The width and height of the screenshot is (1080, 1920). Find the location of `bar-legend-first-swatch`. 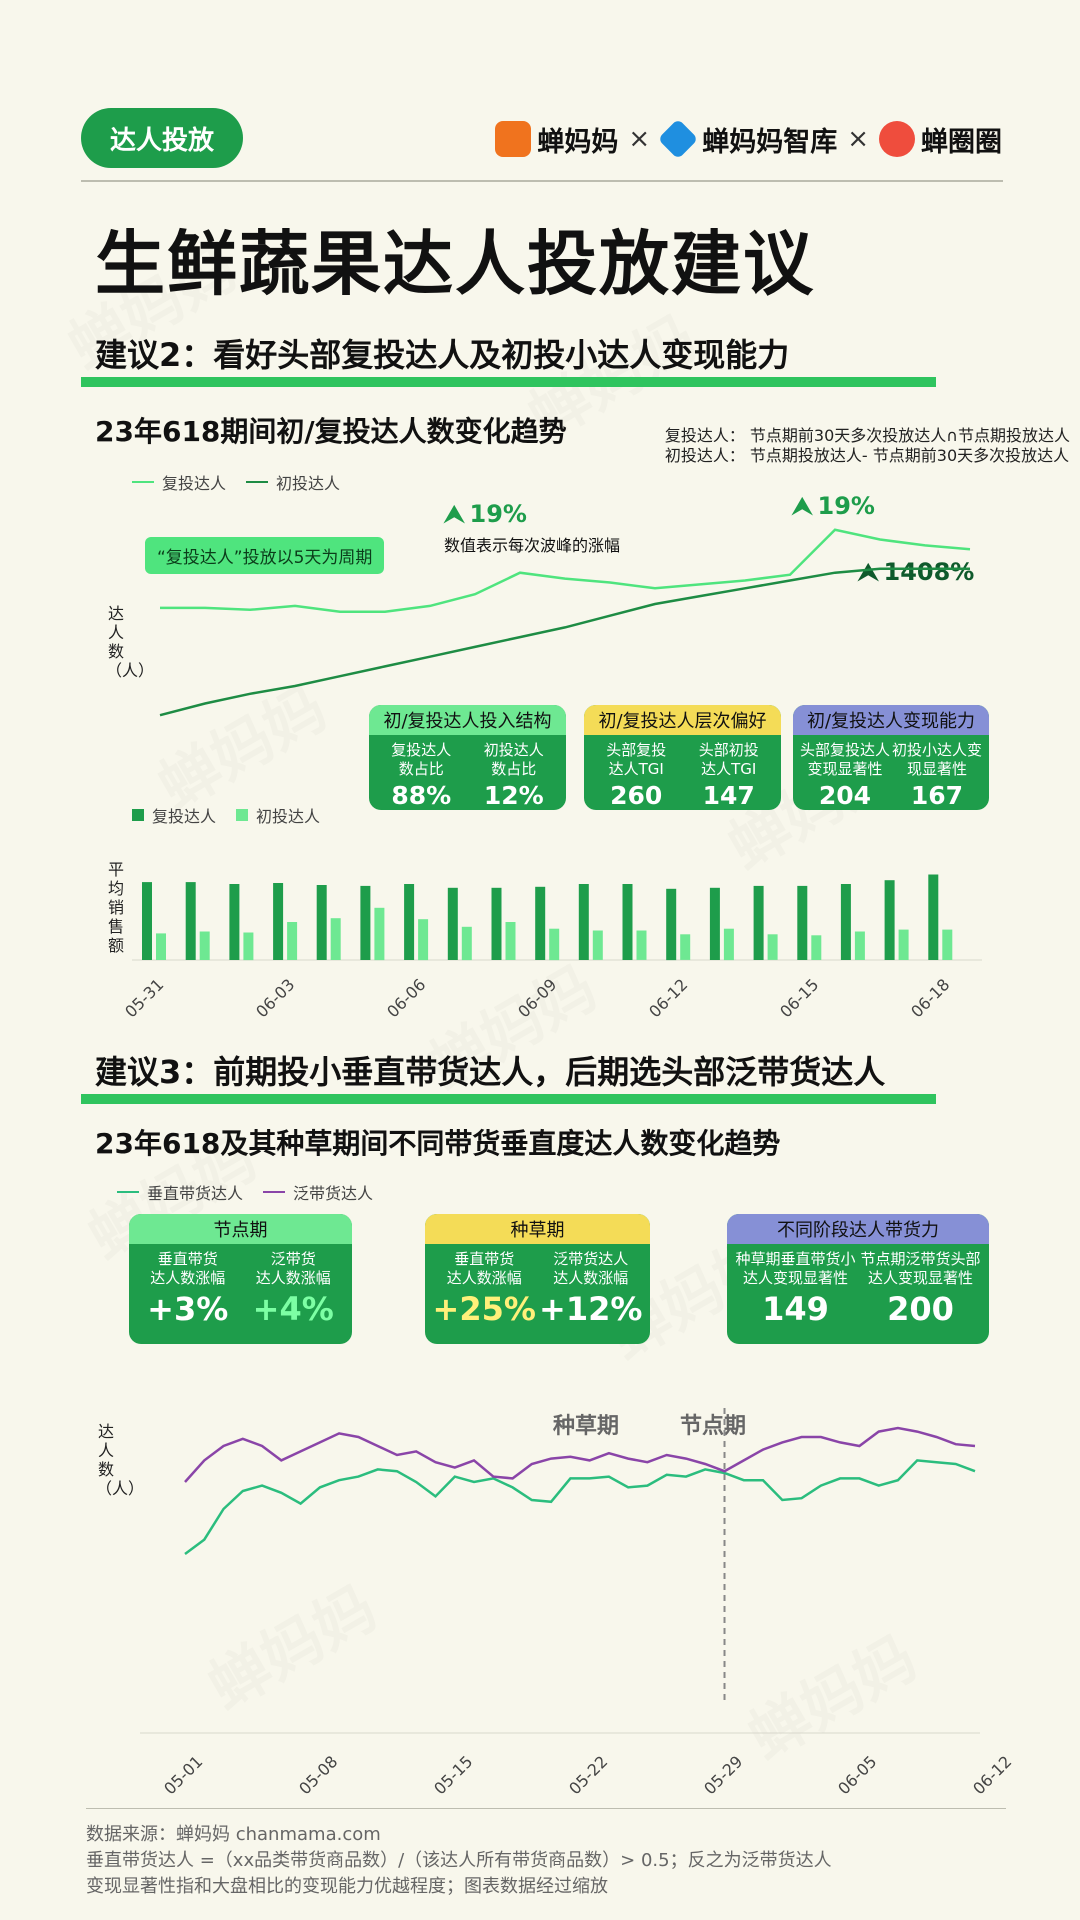

bar-legend-first-swatch is located at coordinates (242, 815).